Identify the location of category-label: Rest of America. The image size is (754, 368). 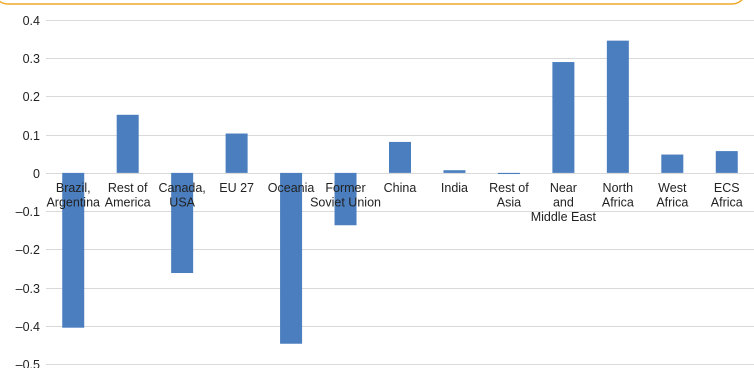
(128, 195).